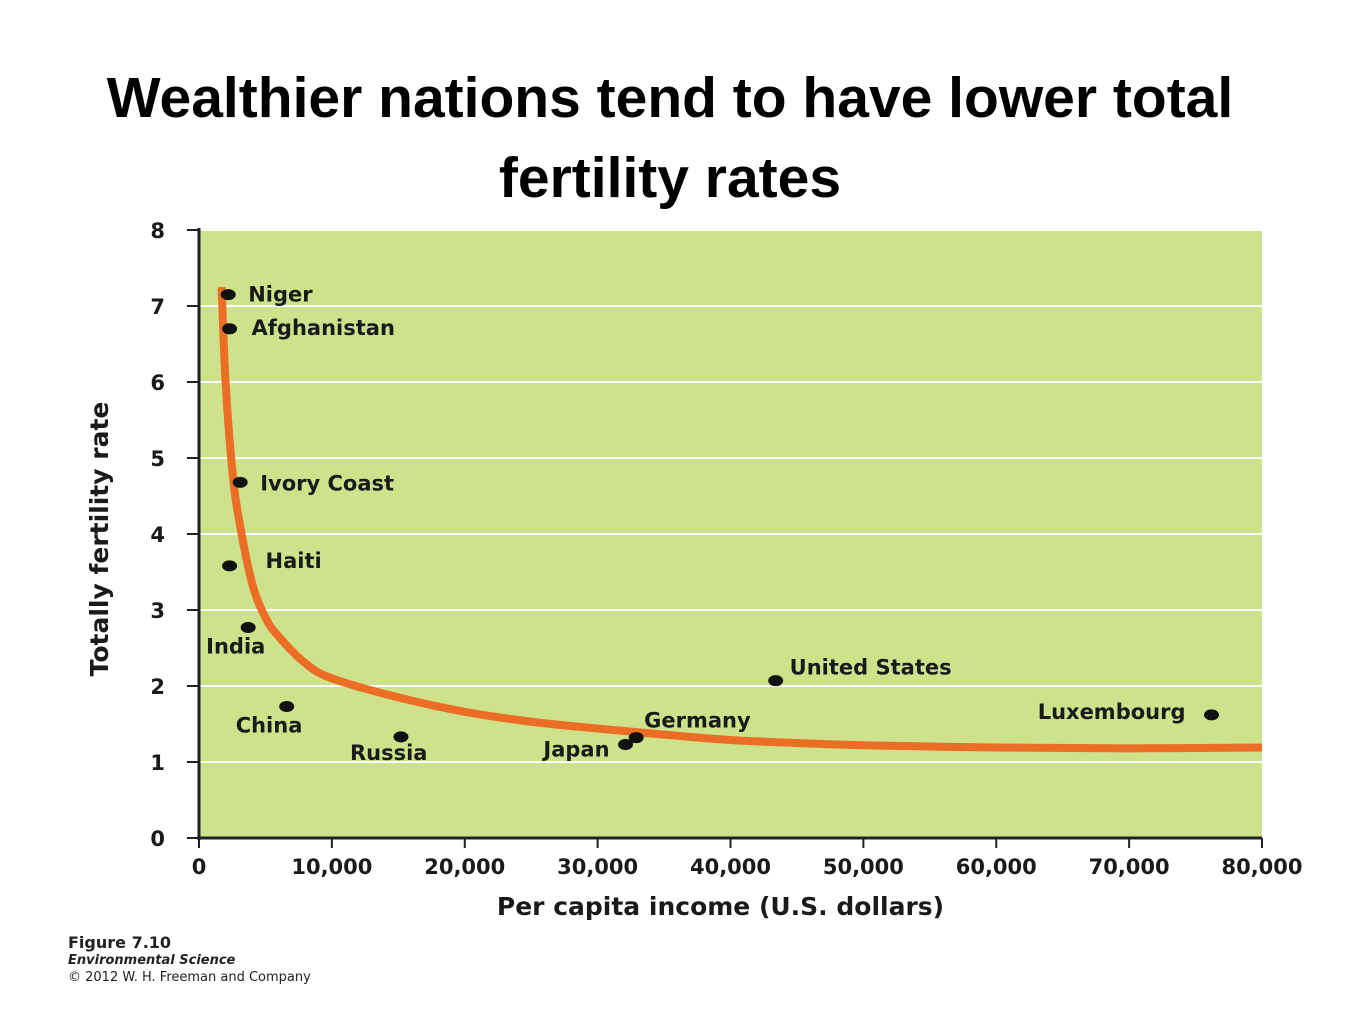 The image size is (1365, 1024). What do you see at coordinates (157, 459) in the screenshot?
I see `y-tick-label: 5` at bounding box center [157, 459].